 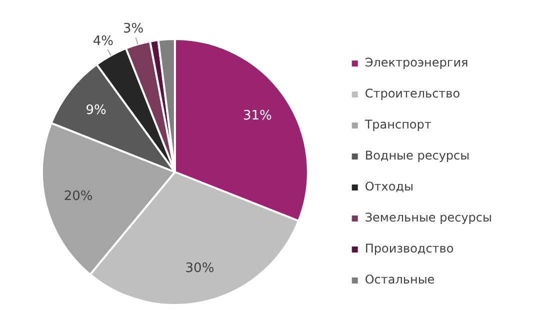 What do you see at coordinates (412, 93) in the screenshot?
I see `legend-label: Строительство` at bounding box center [412, 93].